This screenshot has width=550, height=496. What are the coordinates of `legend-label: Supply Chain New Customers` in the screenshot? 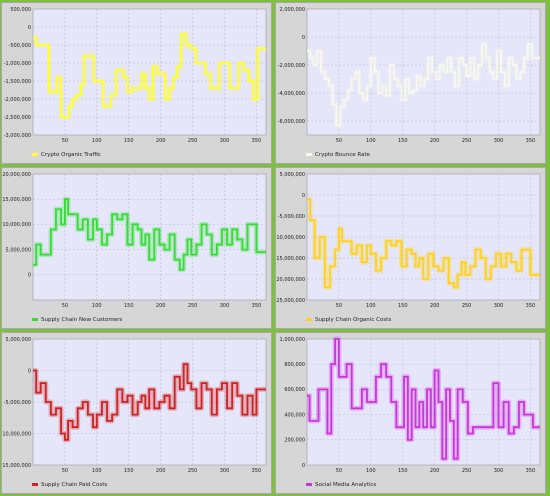 It's located at (81, 320).